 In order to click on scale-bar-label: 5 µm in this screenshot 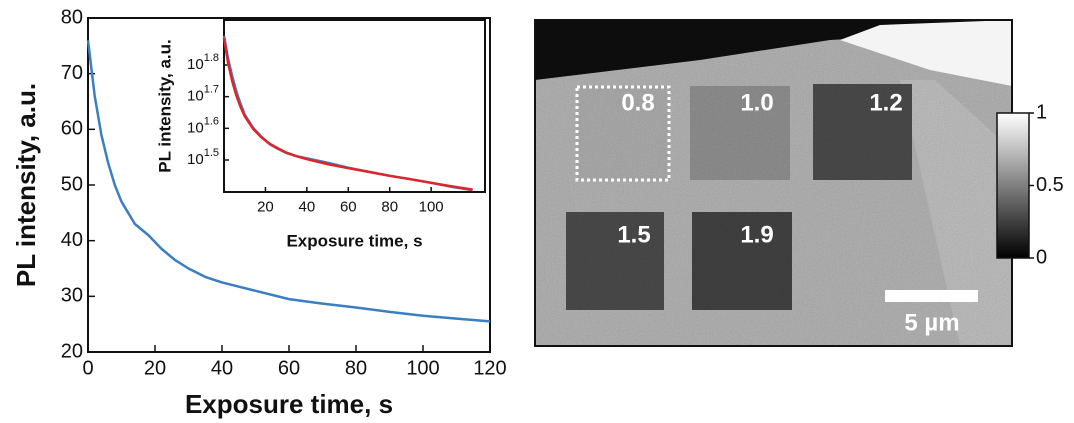, I will do `click(931, 322)`.